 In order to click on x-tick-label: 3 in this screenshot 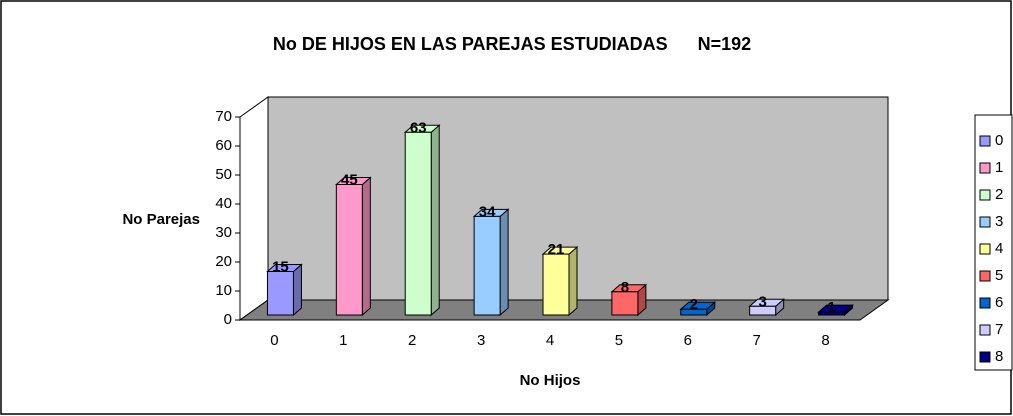, I will do `click(481, 340)`.